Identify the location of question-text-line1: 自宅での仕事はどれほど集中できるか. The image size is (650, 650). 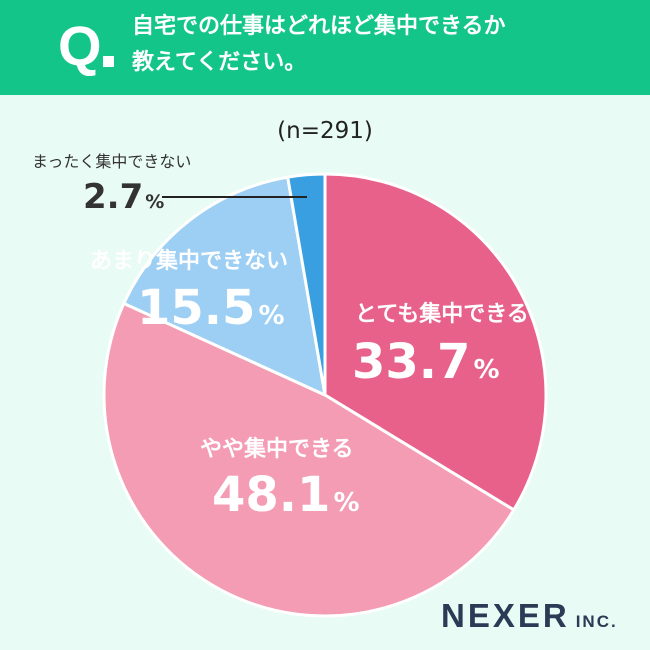
(319, 26).